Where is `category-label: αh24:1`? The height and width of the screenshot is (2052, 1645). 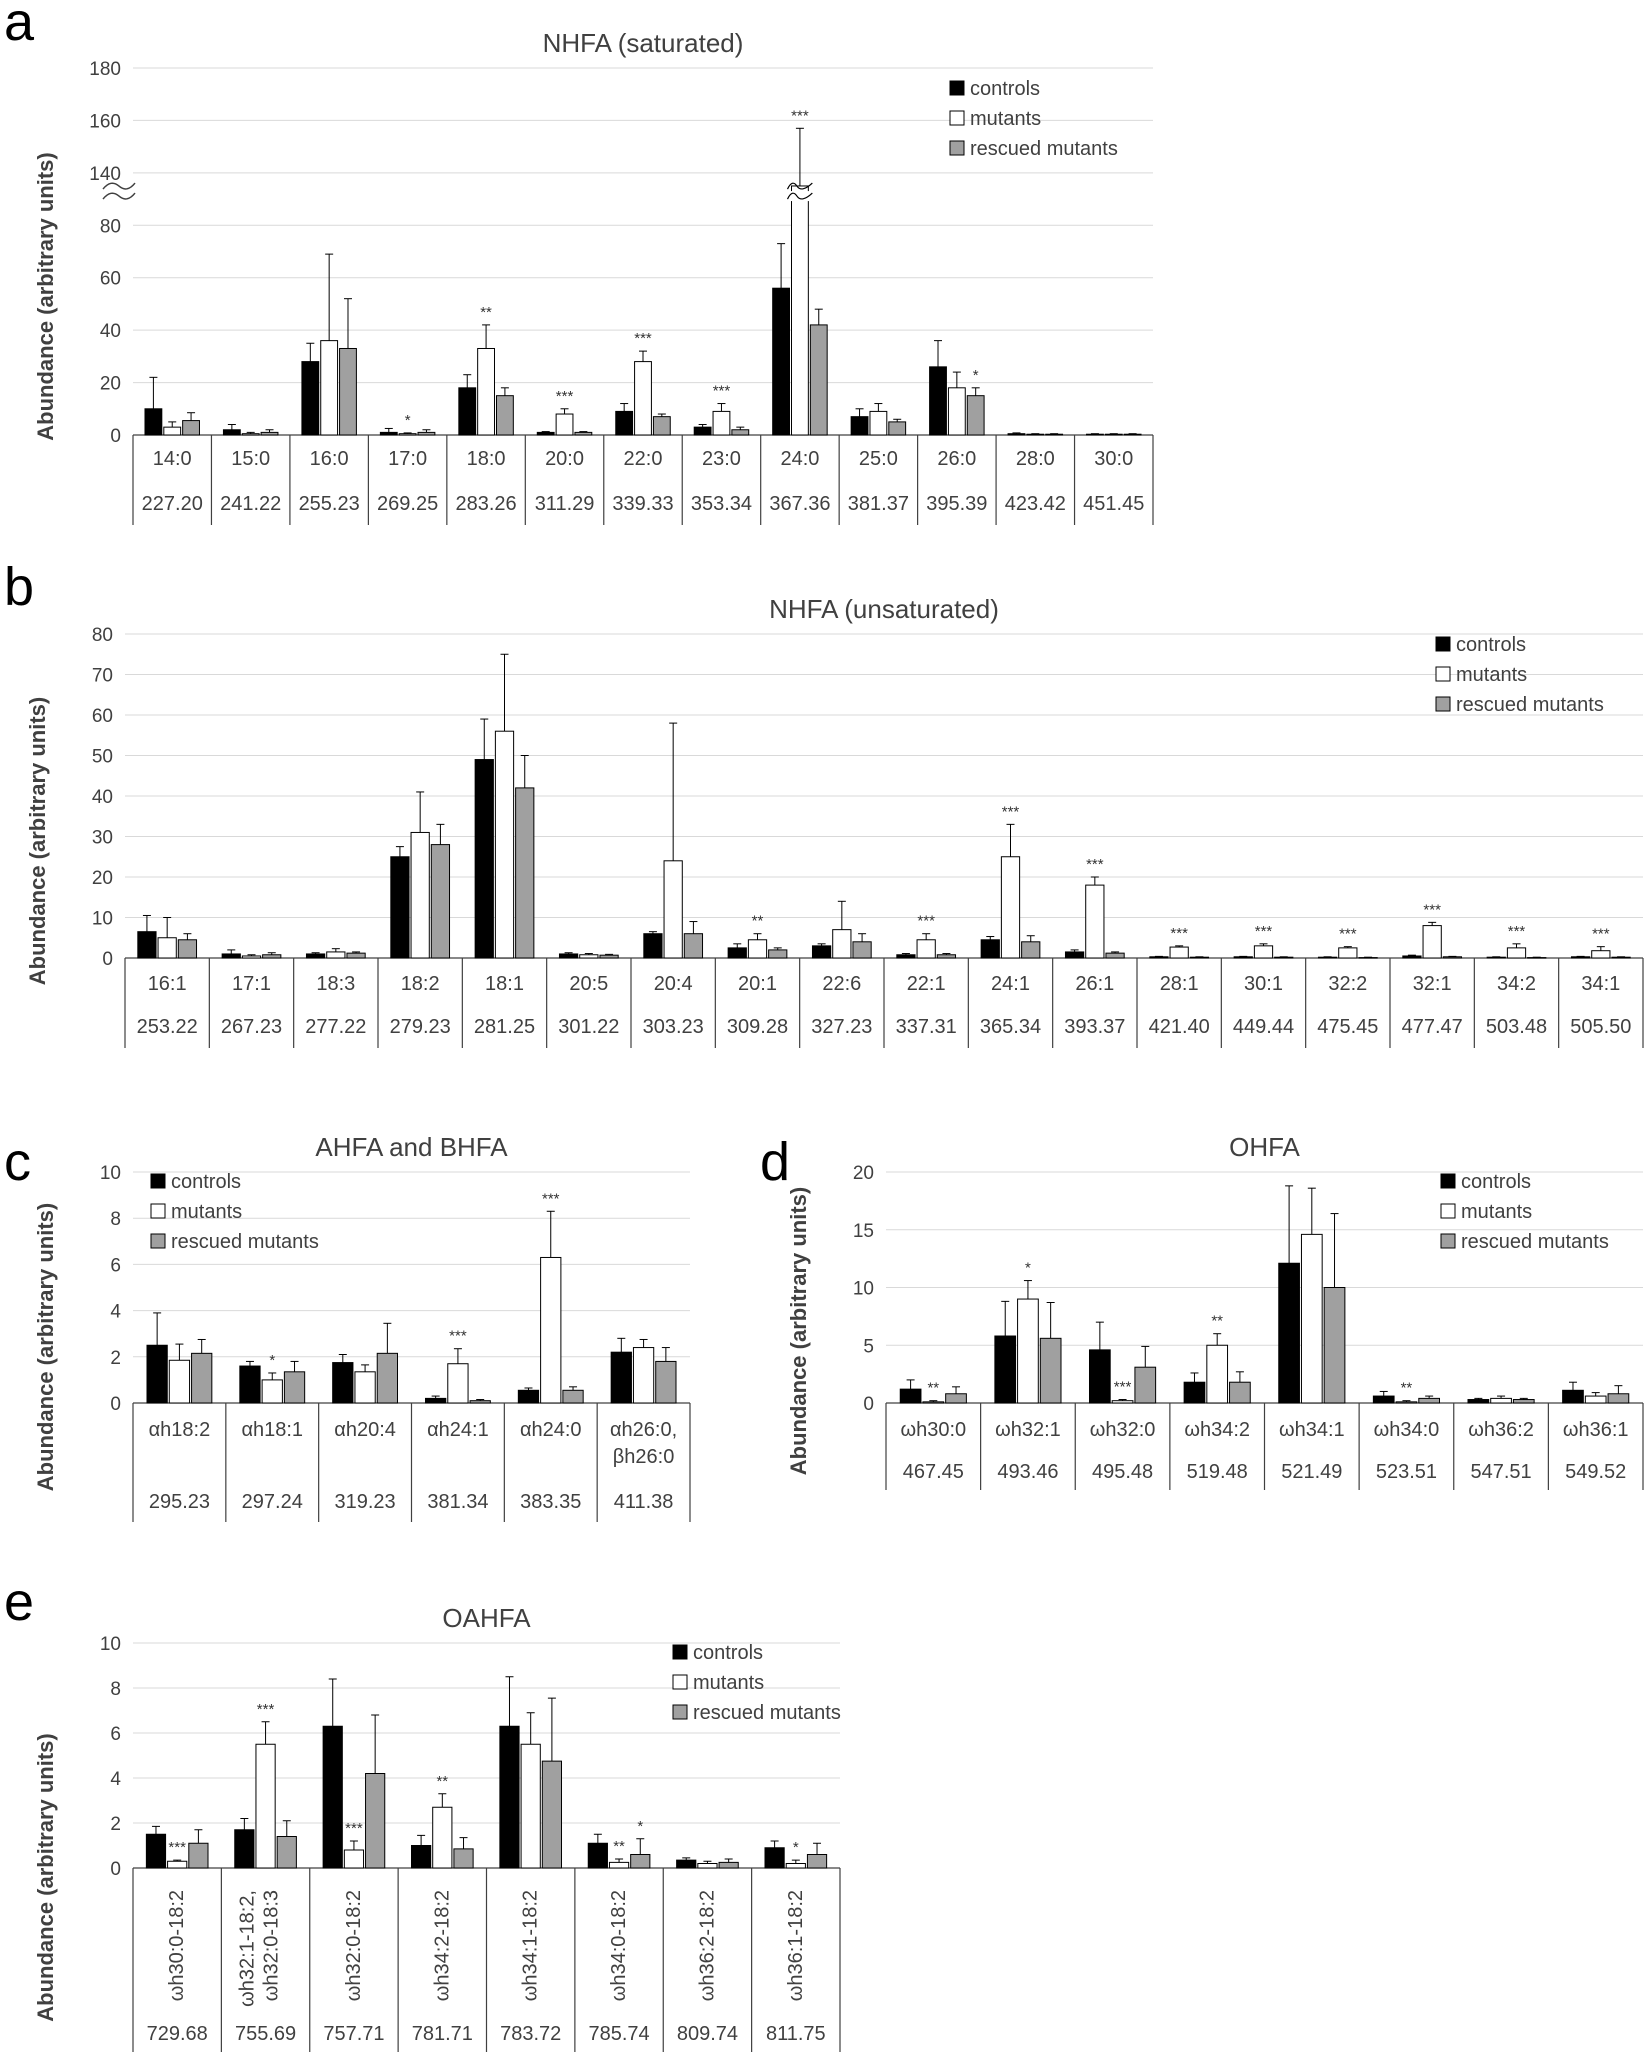 category-label: αh24:1 is located at coordinates (458, 1430).